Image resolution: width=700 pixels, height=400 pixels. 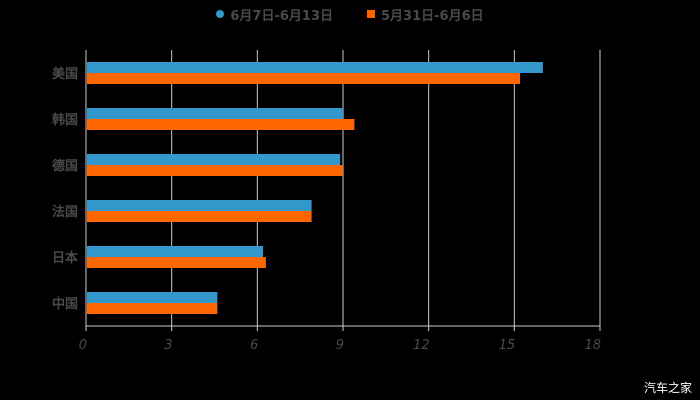 I want to click on x-tick-label: 9, so click(x=340, y=345).